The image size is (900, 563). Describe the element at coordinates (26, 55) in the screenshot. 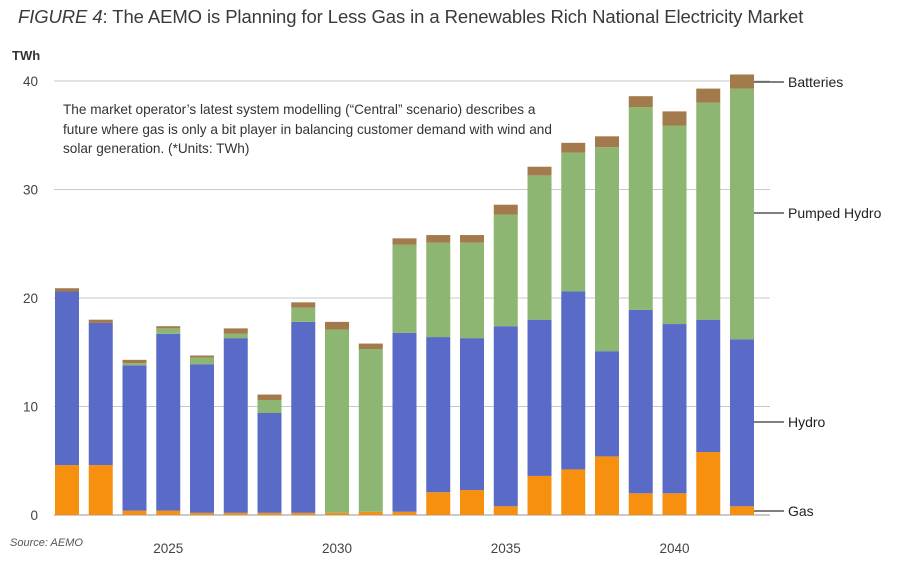

I see `y-axis-unit-label: TWh` at that location.